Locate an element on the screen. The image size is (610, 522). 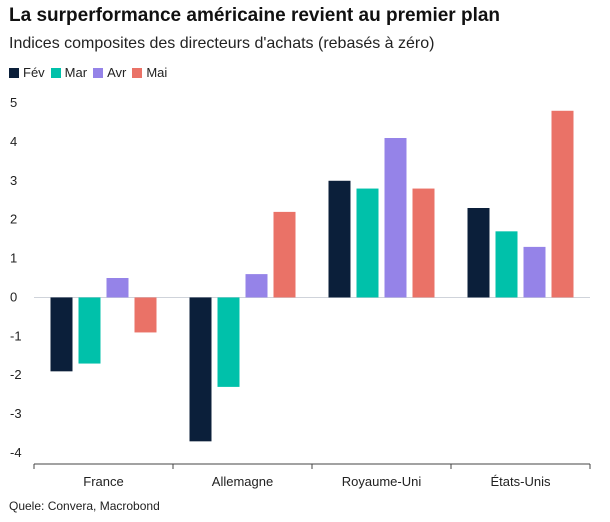
legend-swatch-mar is located at coordinates (55, 72).